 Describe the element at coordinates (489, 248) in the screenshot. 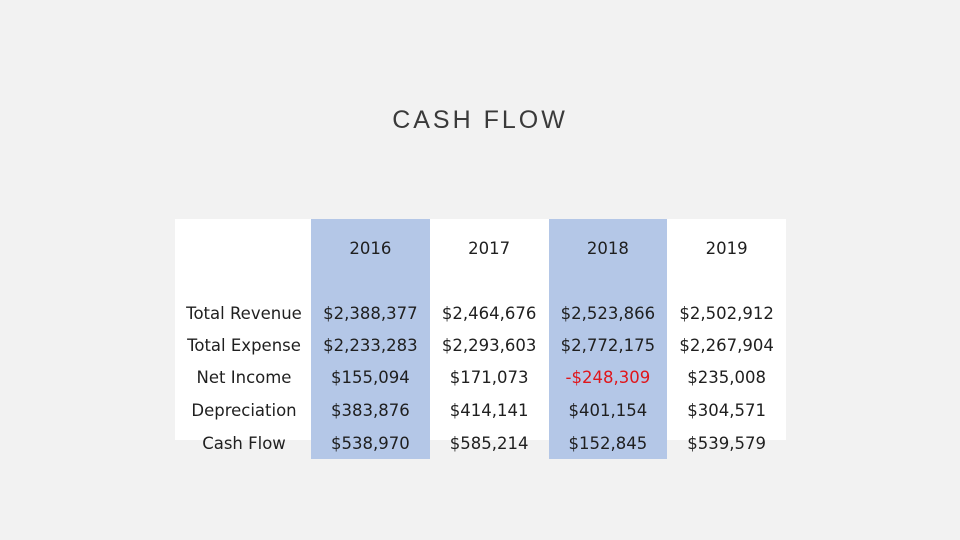

I see `header-year-2017: 2017` at that location.